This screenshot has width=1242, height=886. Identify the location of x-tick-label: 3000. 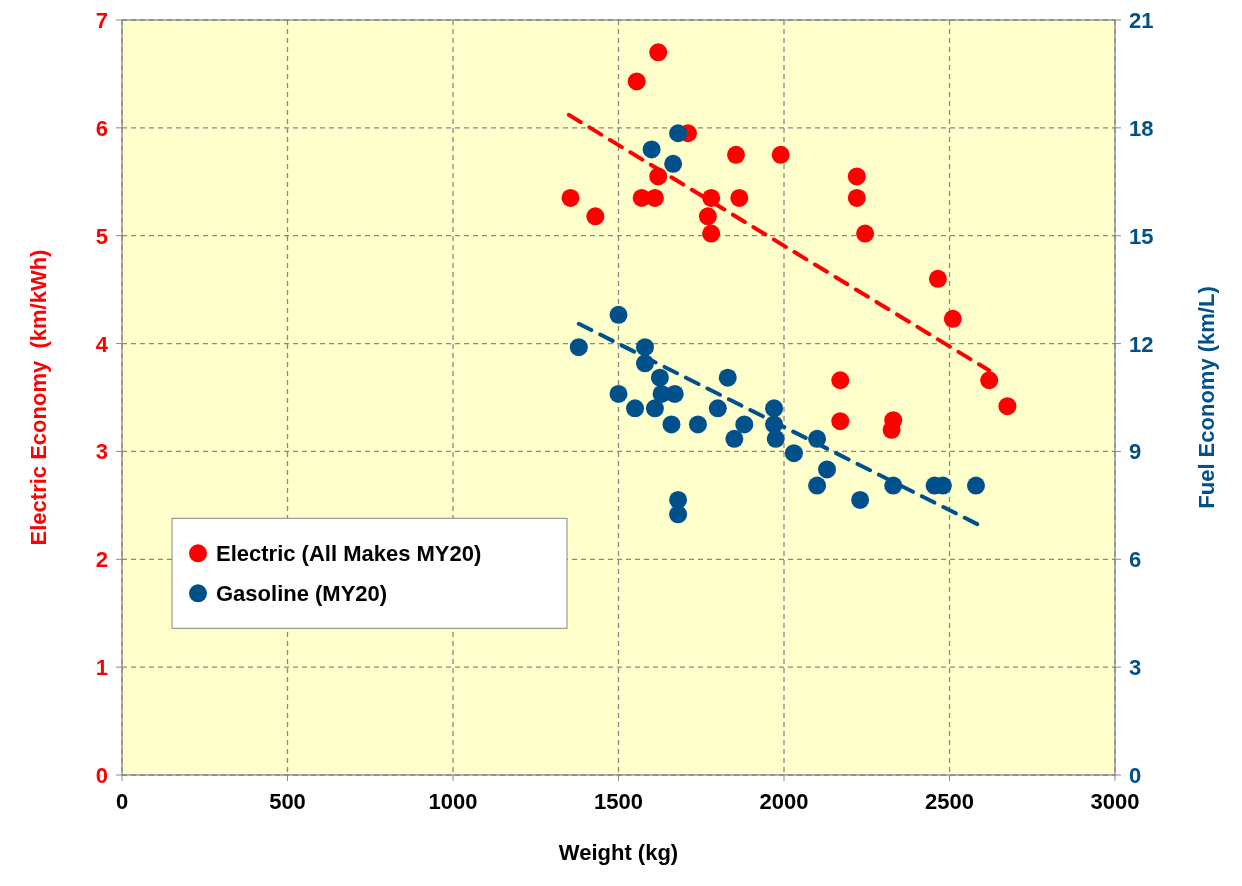
(1115, 801).